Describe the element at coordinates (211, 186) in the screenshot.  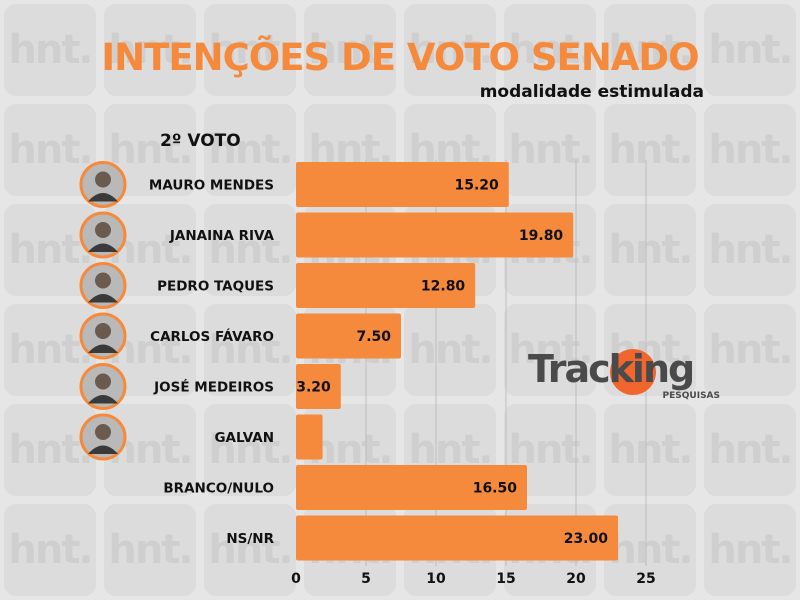
I see `category-label: MAURO MENDES` at that location.